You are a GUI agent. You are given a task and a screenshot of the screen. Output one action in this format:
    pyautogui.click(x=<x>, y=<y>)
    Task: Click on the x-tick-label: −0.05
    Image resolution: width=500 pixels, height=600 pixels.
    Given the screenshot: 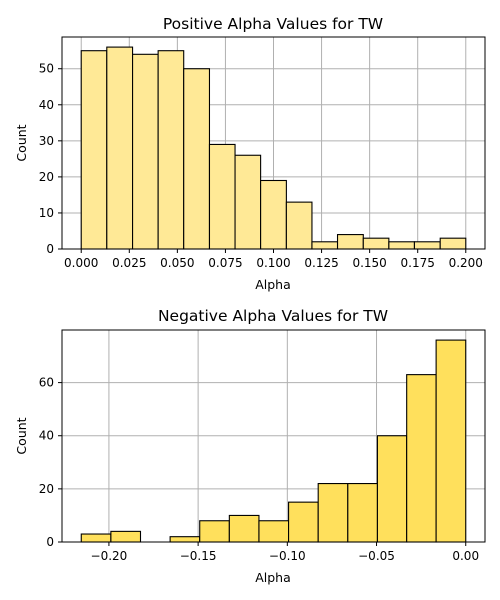 What is the action you would take?
    pyautogui.click(x=376, y=556)
    